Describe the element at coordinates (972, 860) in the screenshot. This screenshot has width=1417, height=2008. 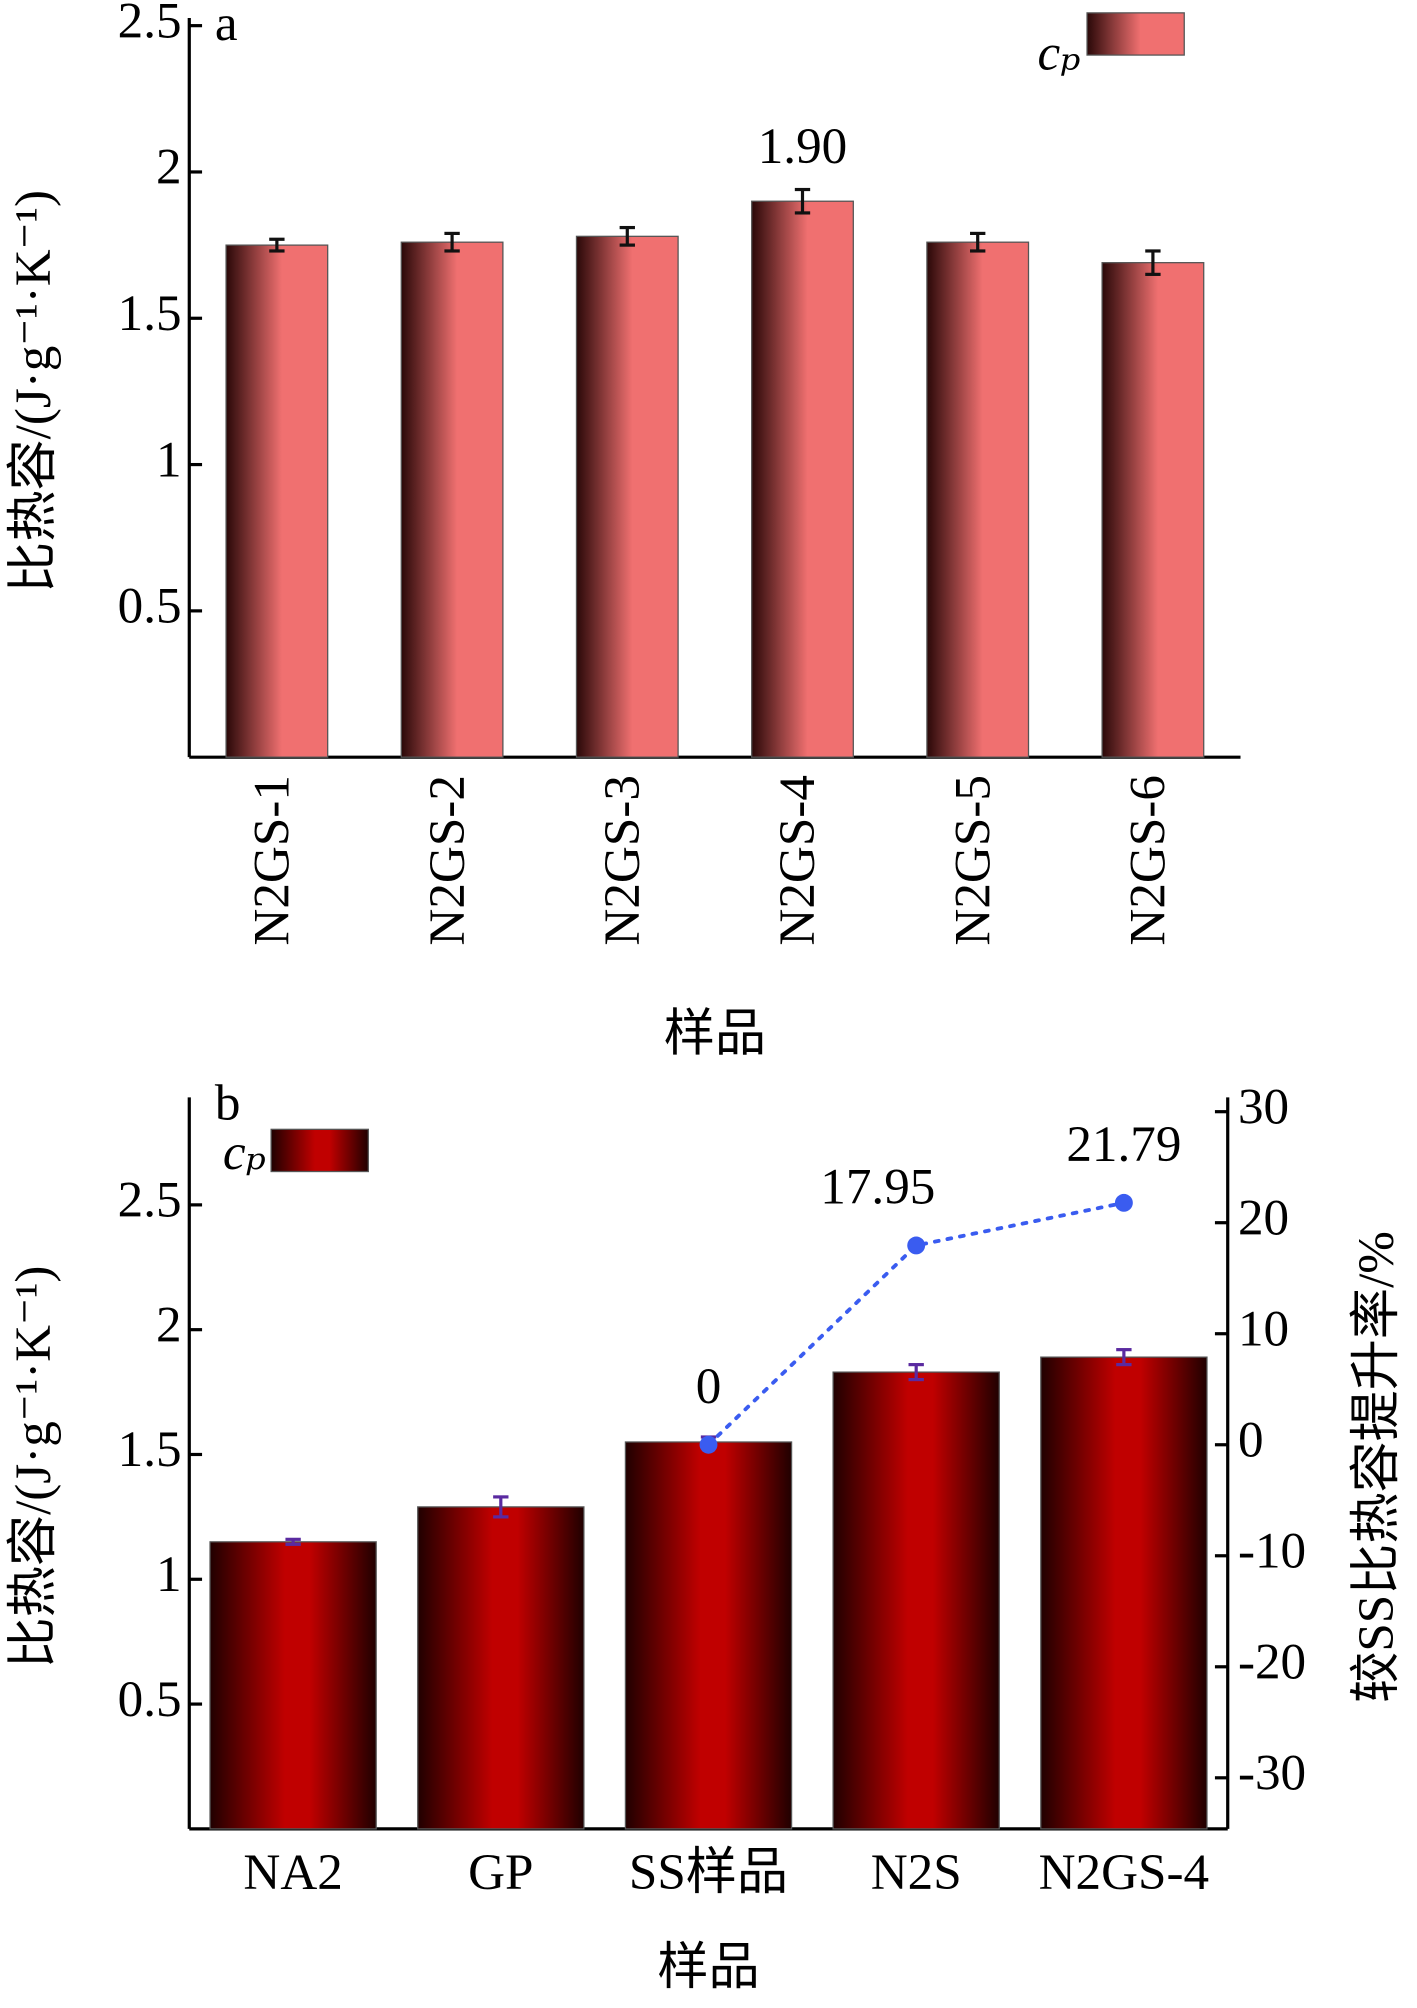
I see `x-tick-label: N2GS-5` at that location.